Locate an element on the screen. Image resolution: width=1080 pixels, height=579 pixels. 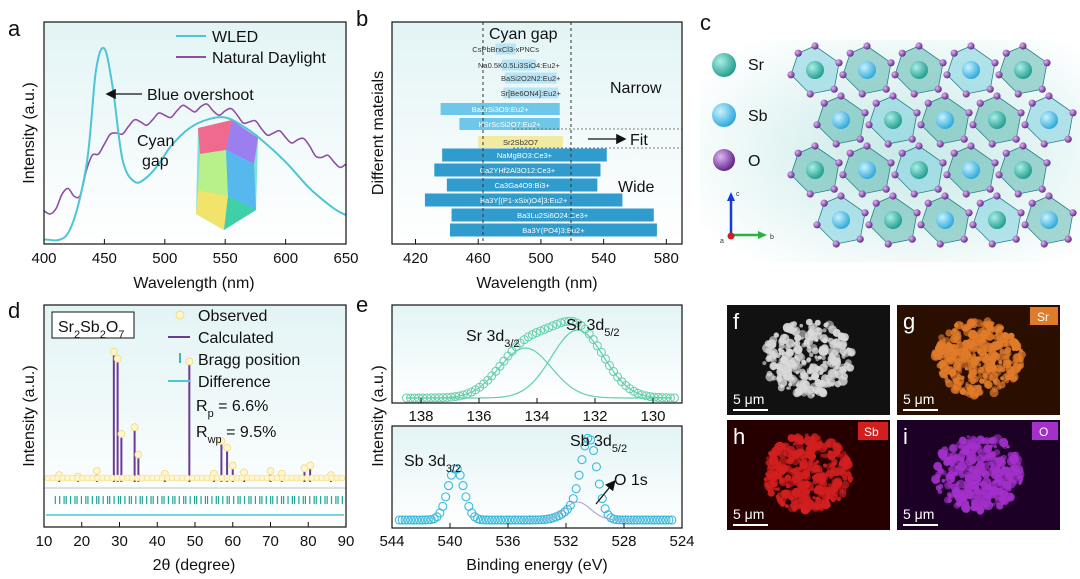
scale-label-h: 5 μm is located at coordinates (748, 514).